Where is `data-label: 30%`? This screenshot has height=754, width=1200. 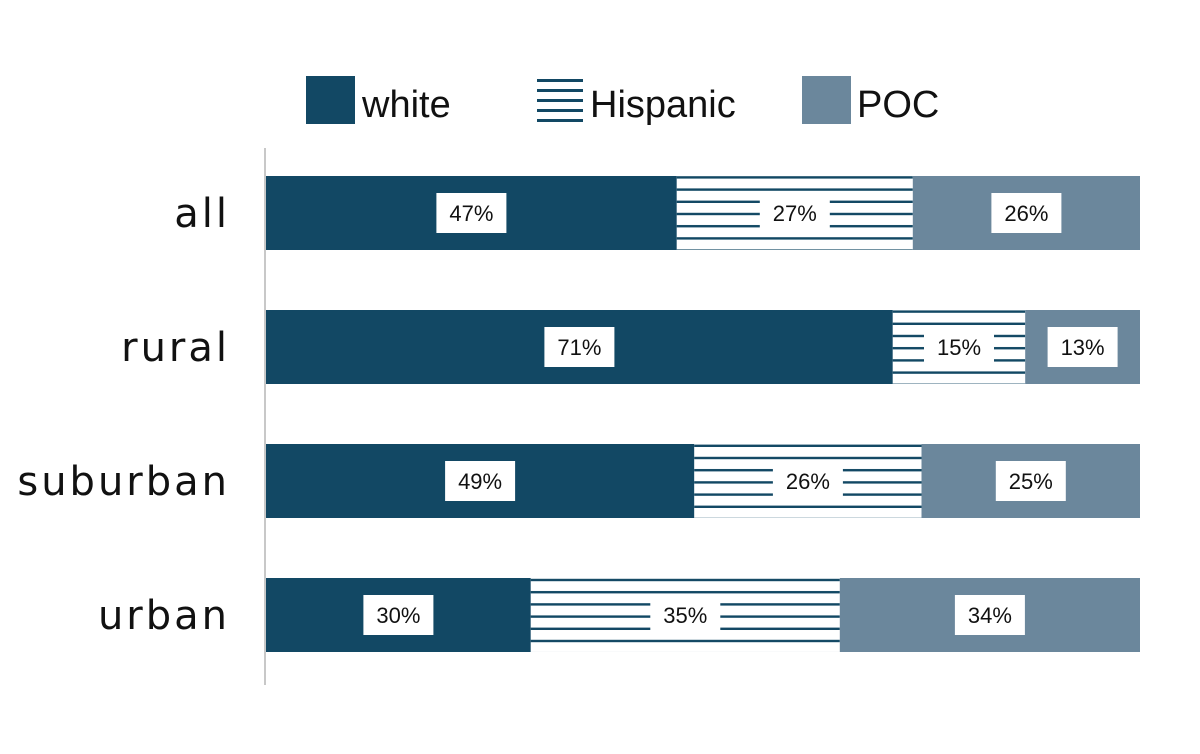
data-label: 30% is located at coordinates (398, 615).